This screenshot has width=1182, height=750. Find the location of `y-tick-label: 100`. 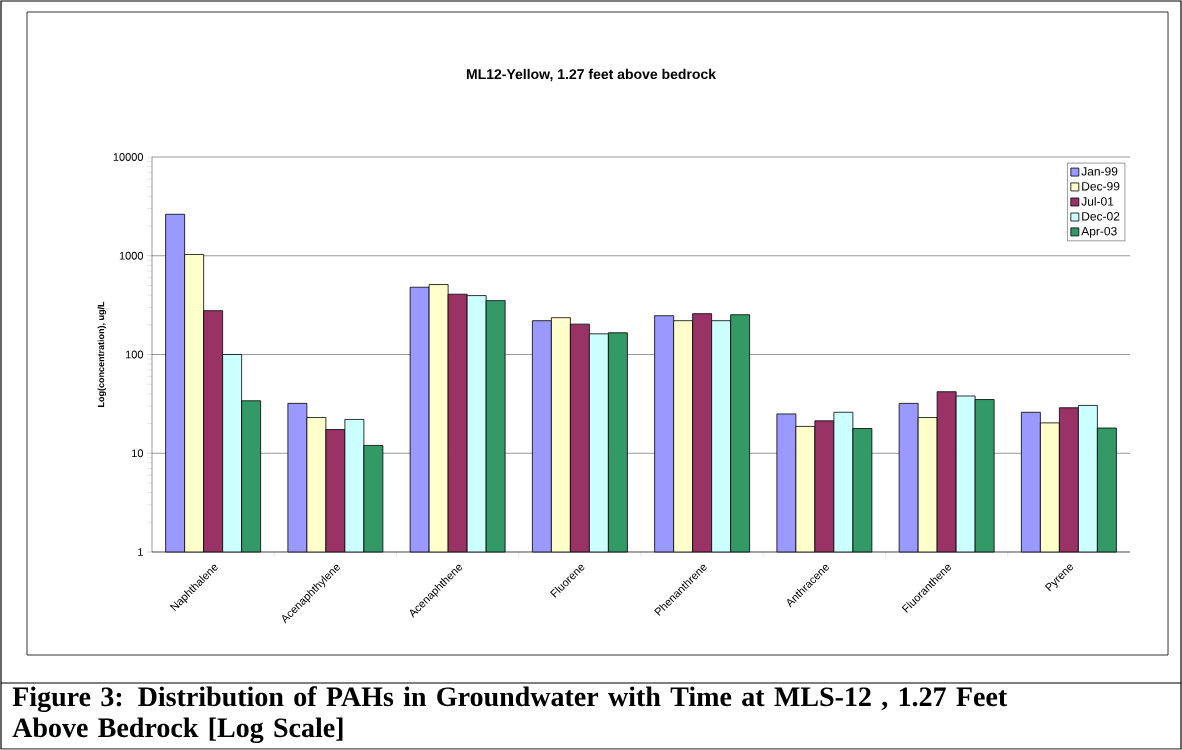

y-tick-label: 100 is located at coordinates (134, 354).